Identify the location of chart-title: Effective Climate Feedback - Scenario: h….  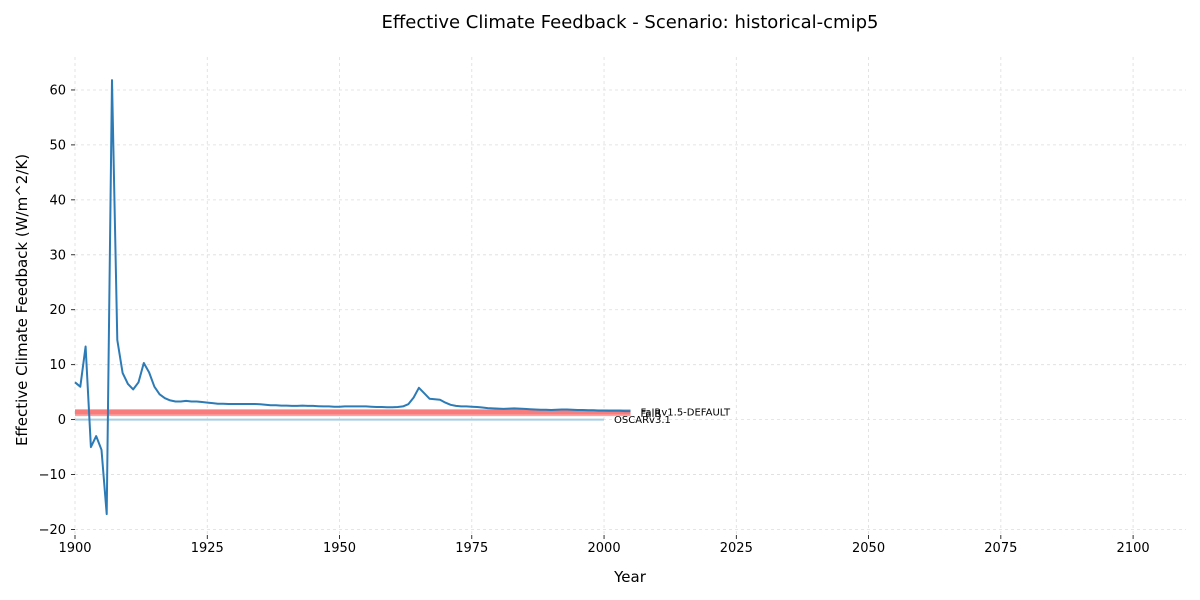
(630, 22).